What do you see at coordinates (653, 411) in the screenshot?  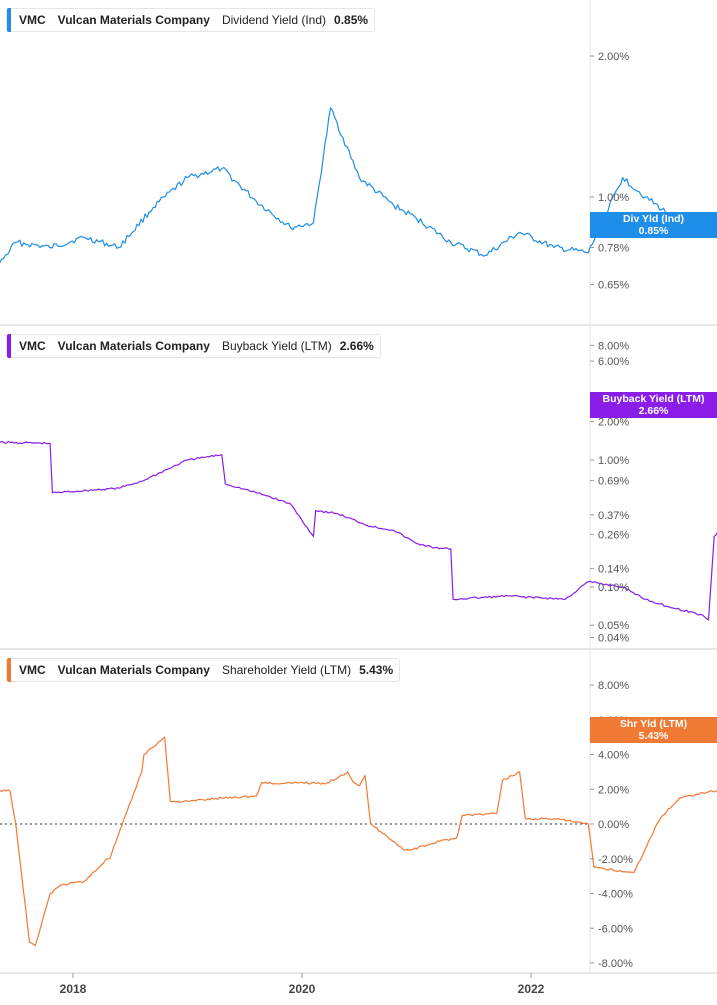 I see `flag-value: 2.66%` at bounding box center [653, 411].